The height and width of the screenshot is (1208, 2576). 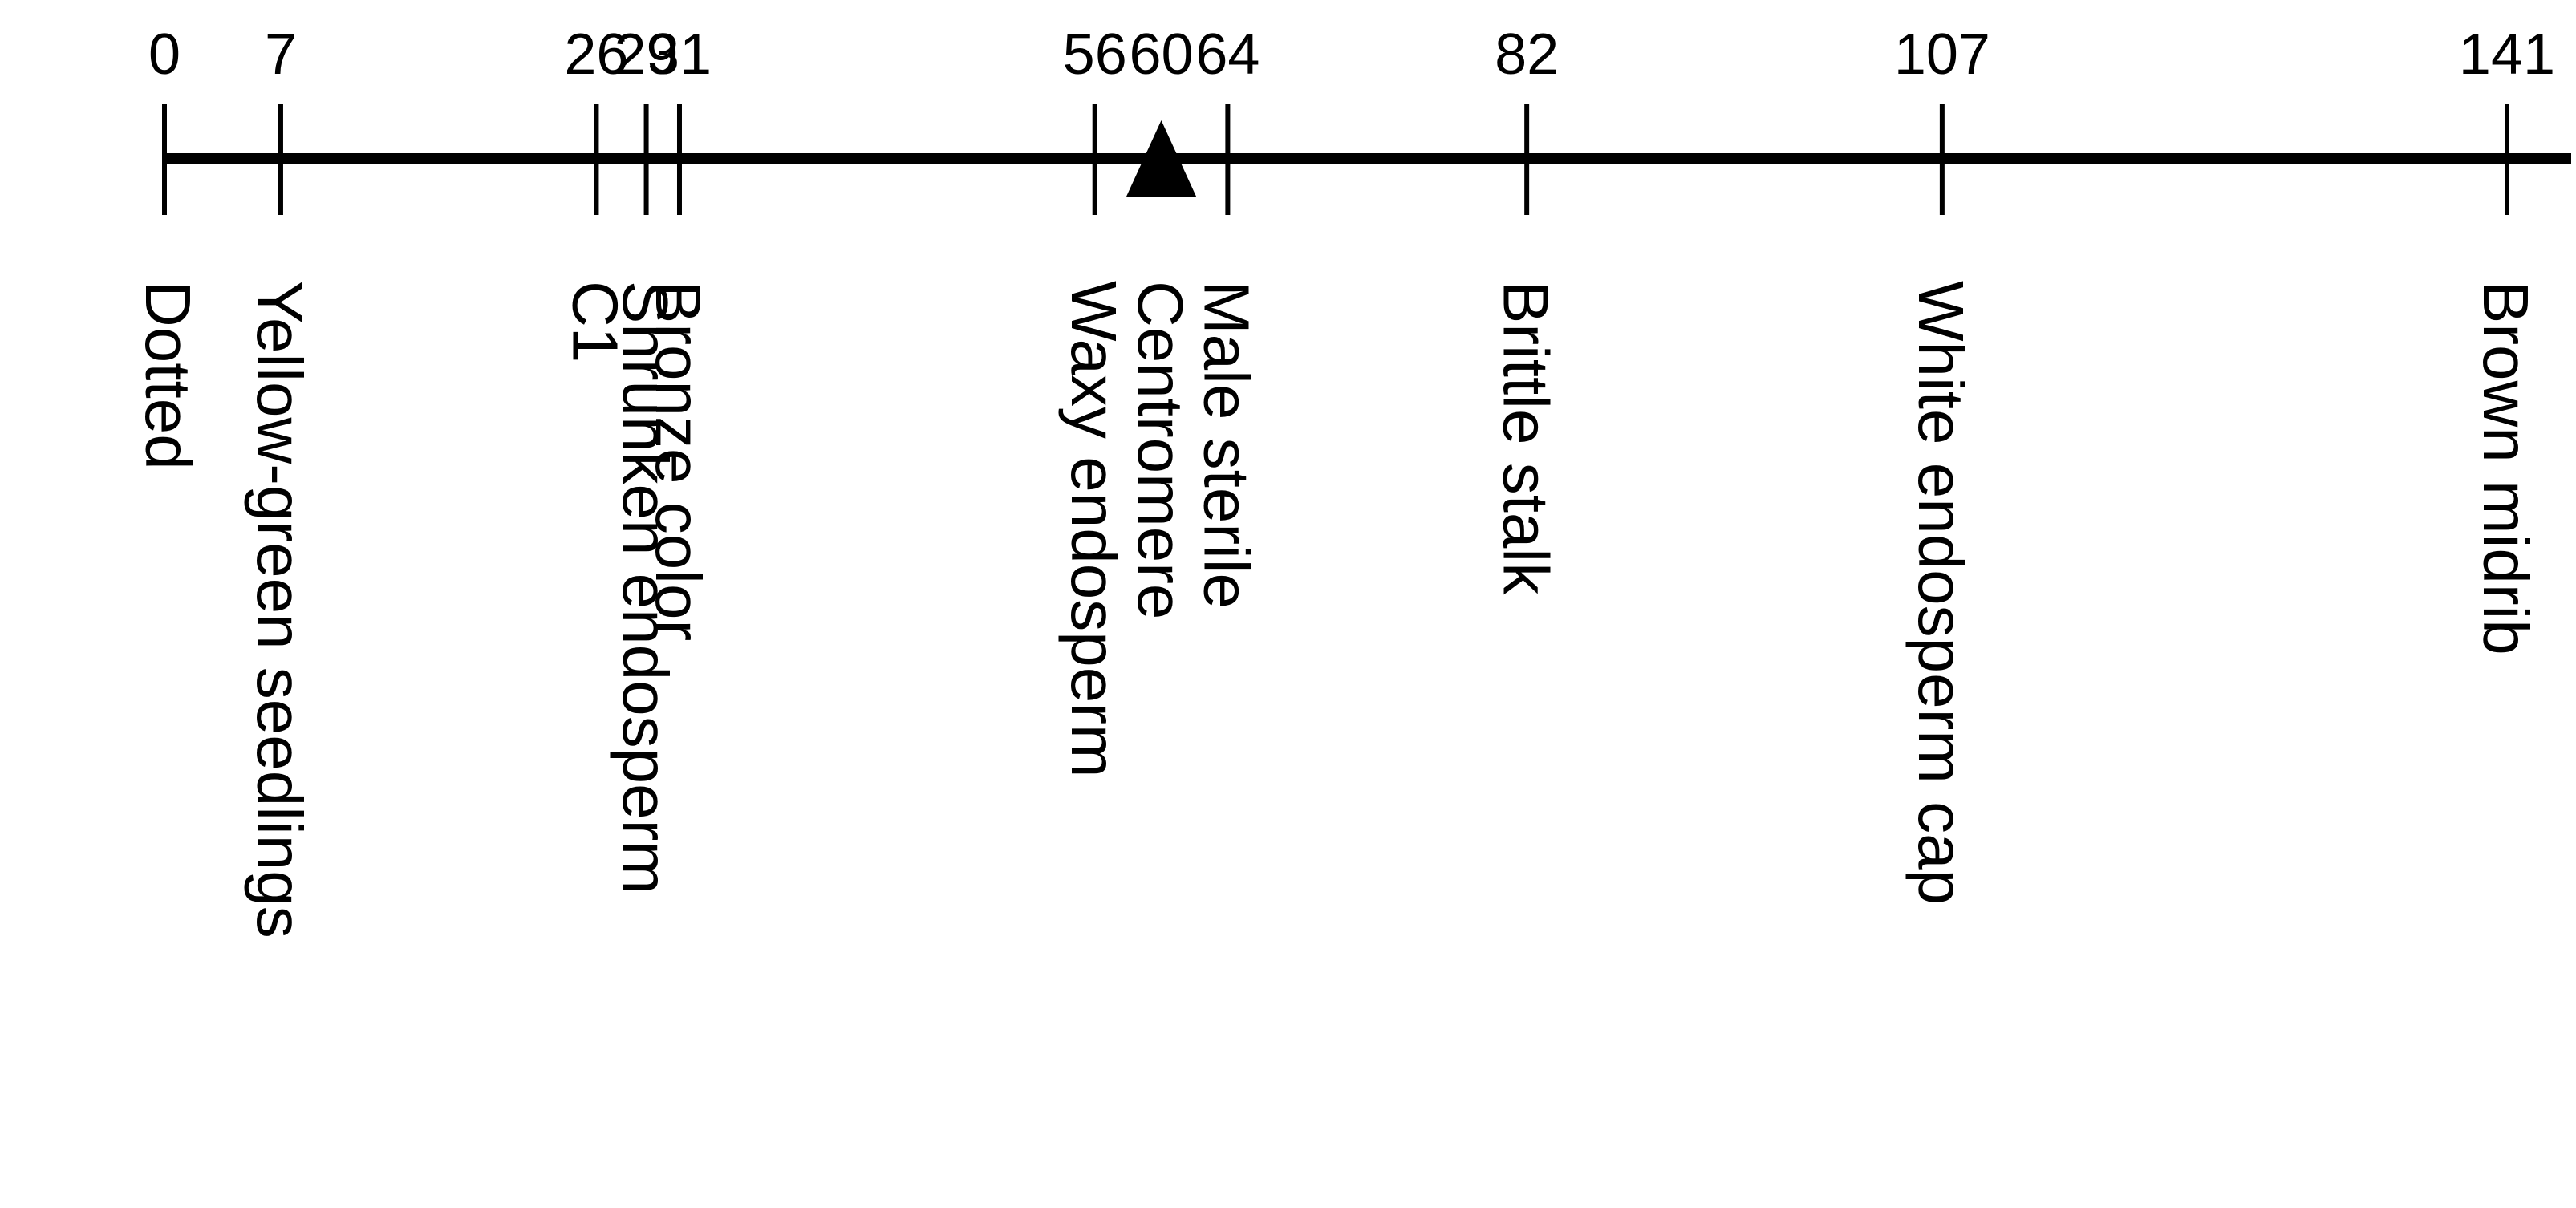 What do you see at coordinates (164, 55) in the screenshot?
I see `position-label-0: 0` at bounding box center [164, 55].